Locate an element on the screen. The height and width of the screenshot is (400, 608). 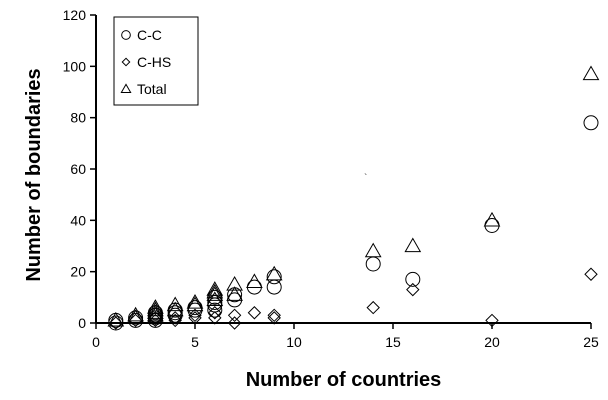
legend: C-C C-HS Total is located at coordinates (156, 61).